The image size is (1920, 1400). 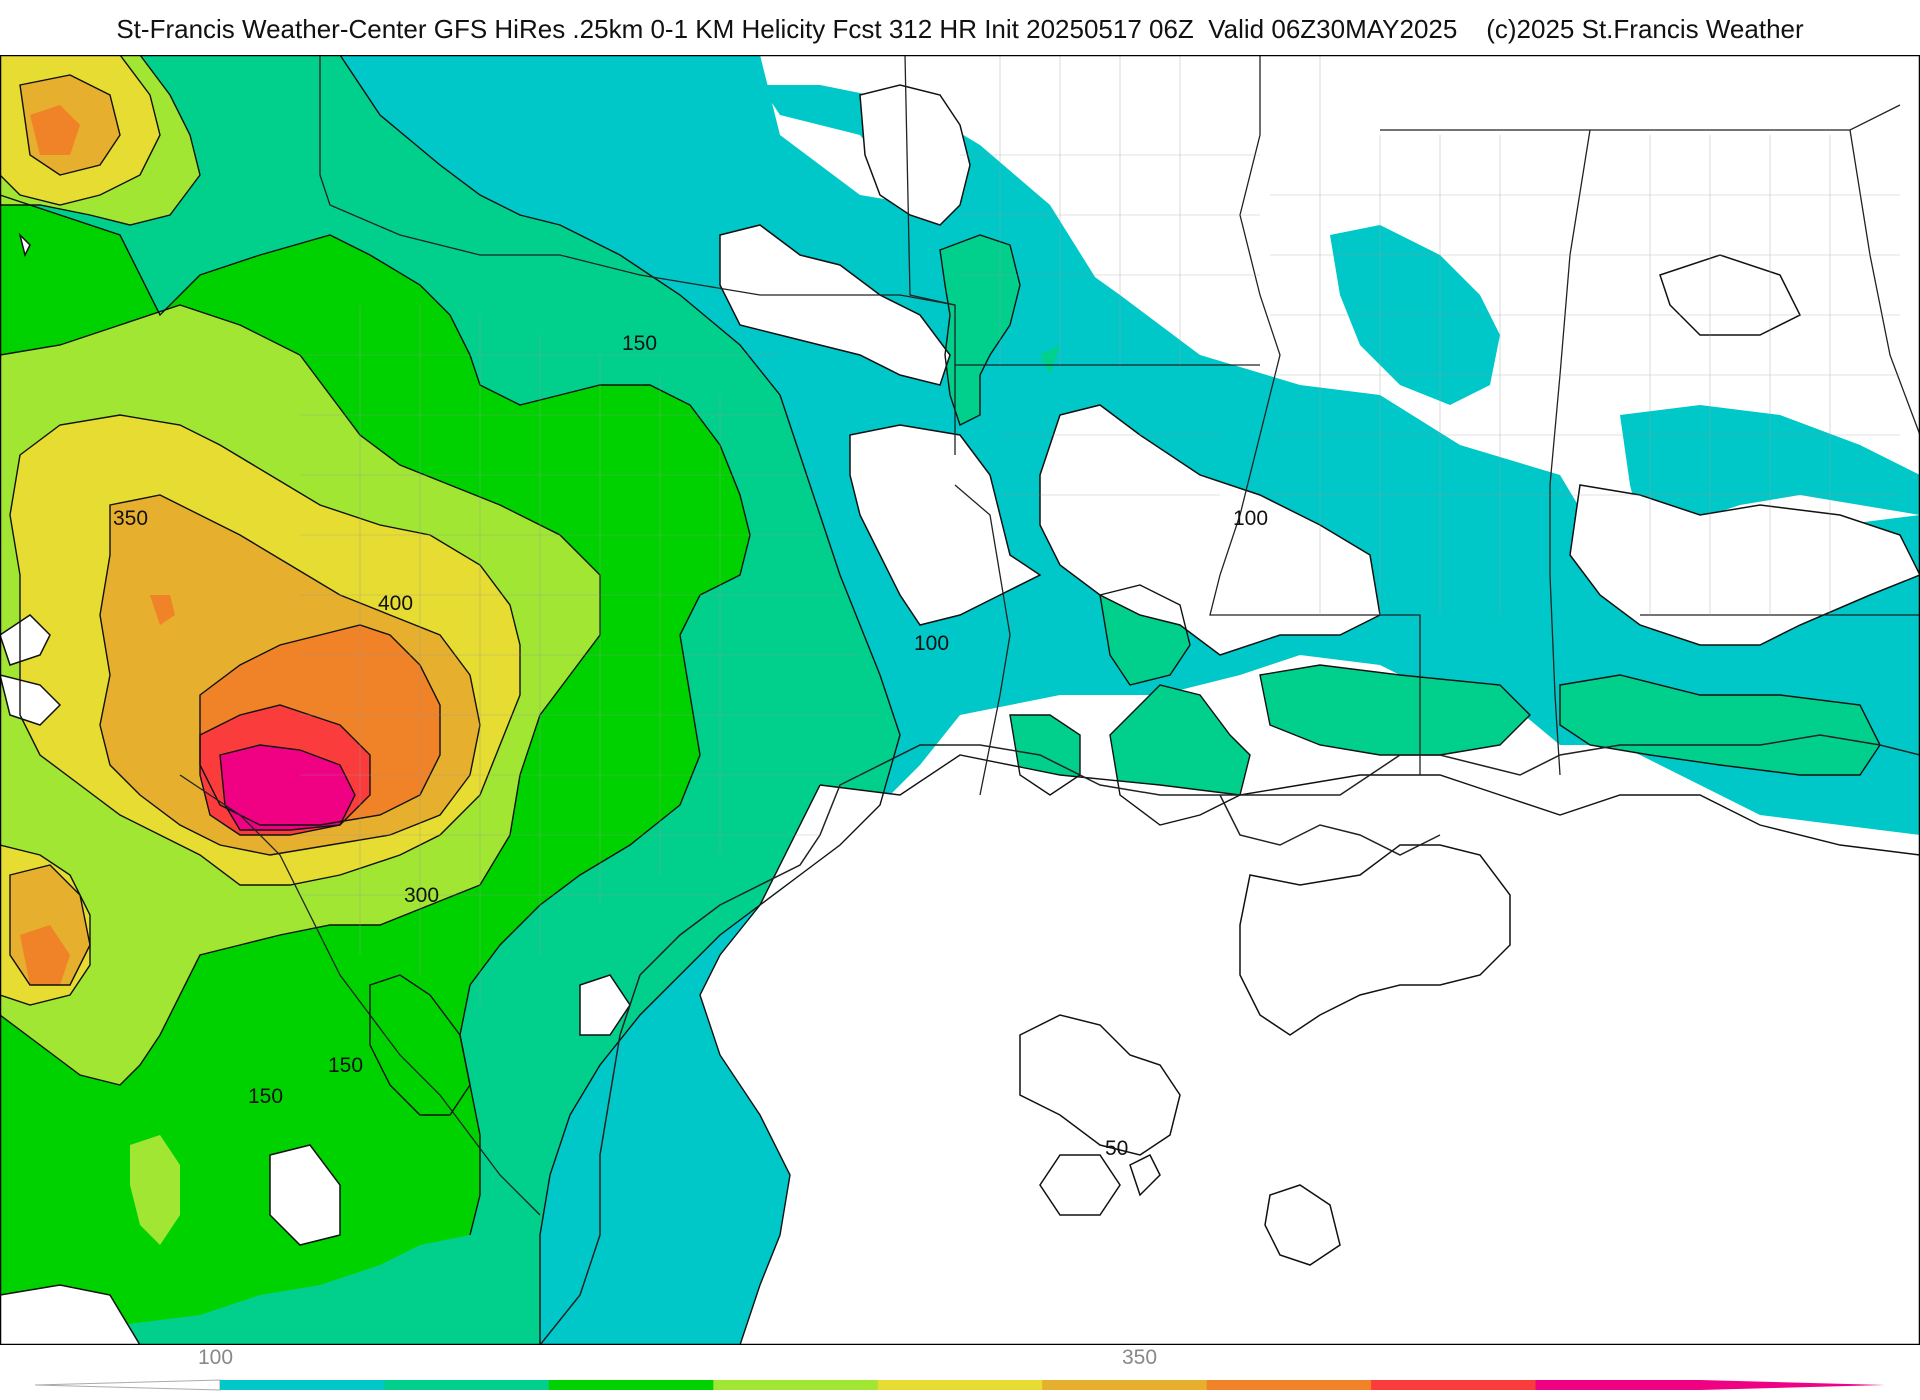 What do you see at coordinates (395, 603) in the screenshot?
I see `contour-label-400: 400` at bounding box center [395, 603].